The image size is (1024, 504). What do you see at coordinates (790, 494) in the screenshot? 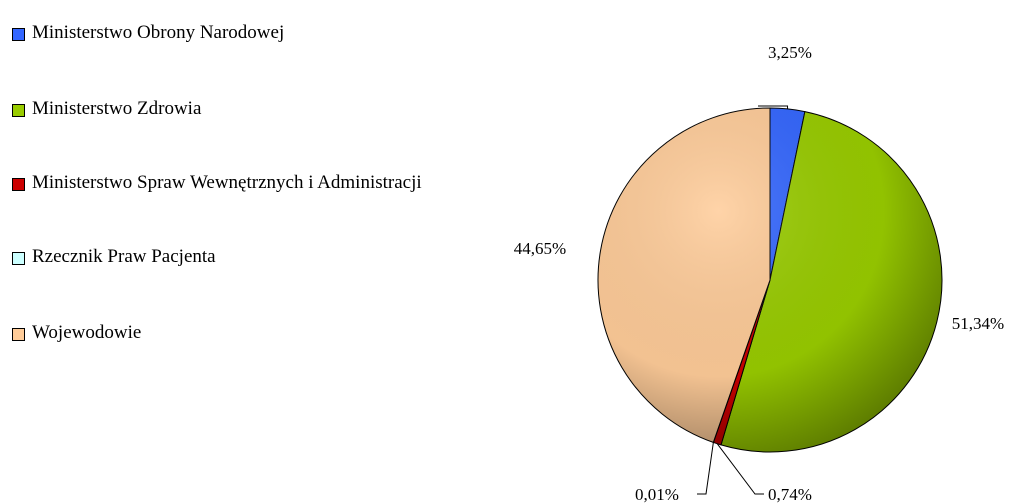
I see `data-label: 0,74%` at bounding box center [790, 494].